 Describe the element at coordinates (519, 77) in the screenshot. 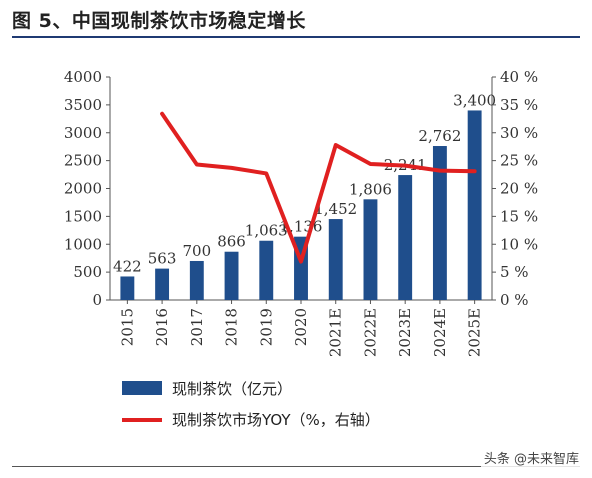

I see `right-tick-label: 40 %` at that location.